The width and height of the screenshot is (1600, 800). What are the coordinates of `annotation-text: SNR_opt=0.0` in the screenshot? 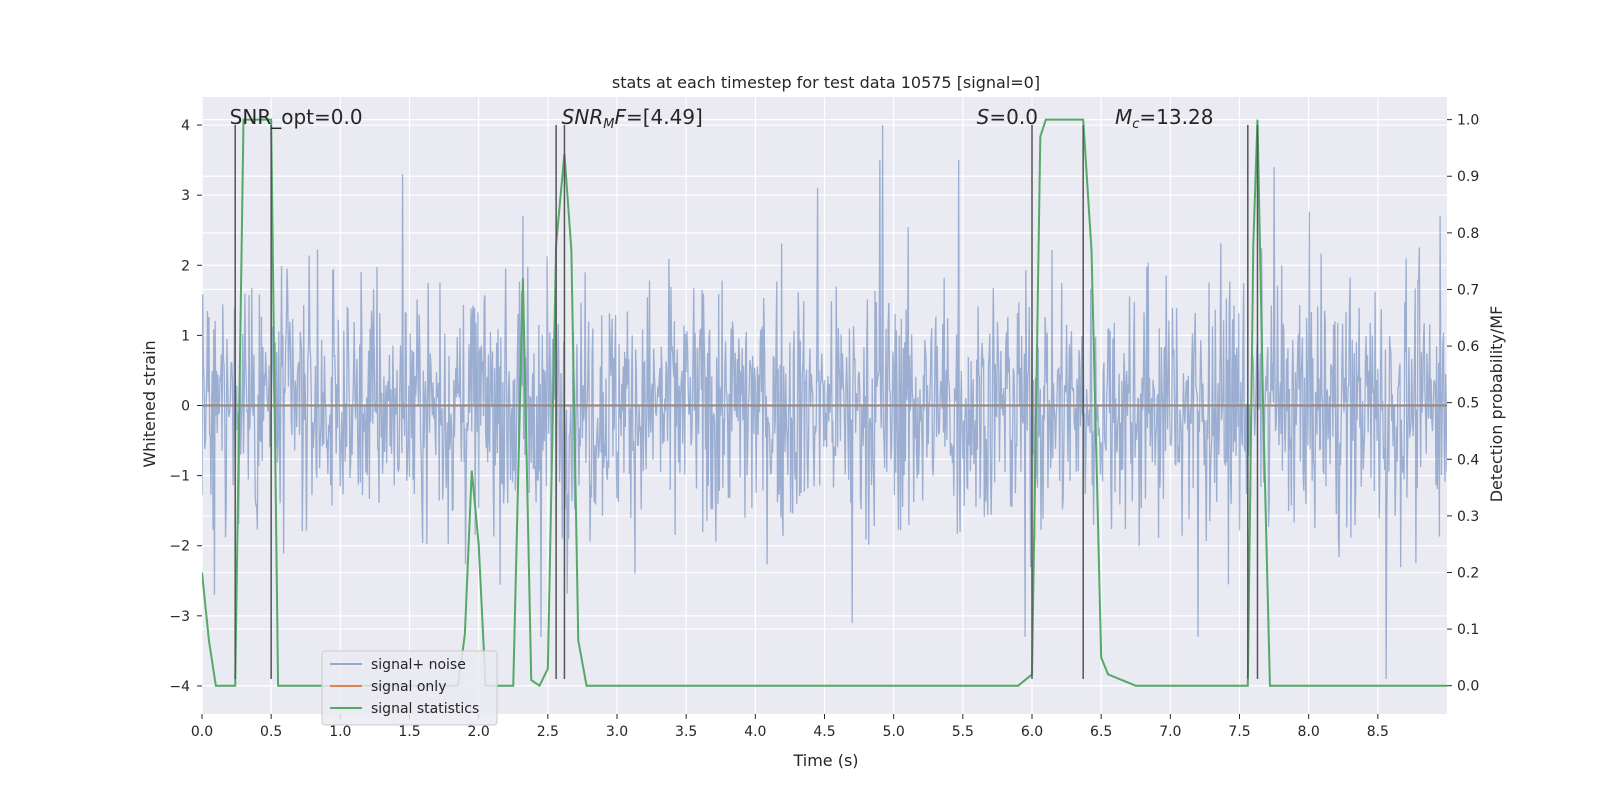 It's located at (296, 117).